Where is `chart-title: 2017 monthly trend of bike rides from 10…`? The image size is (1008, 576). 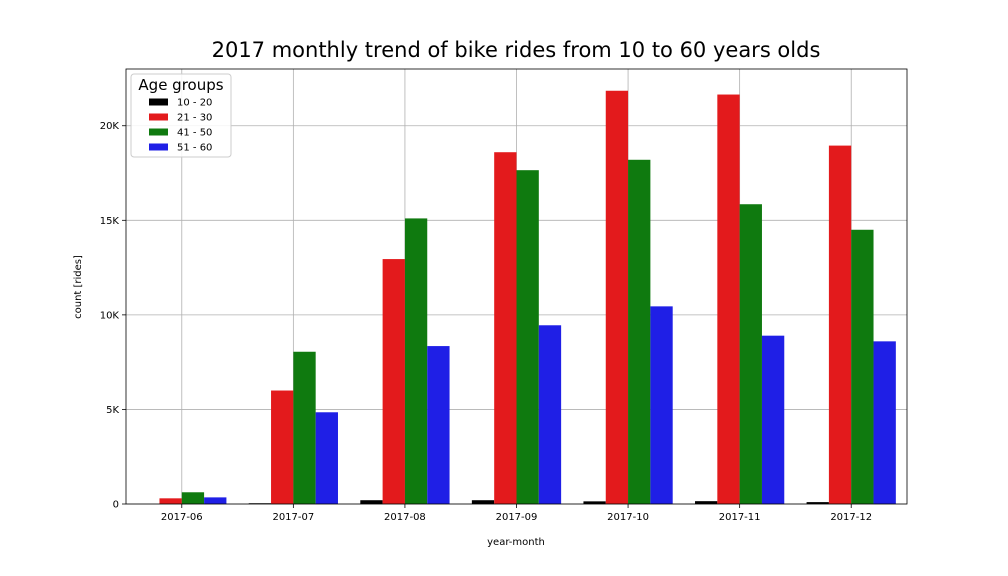 chart-title: 2017 monthly trend of bike rides from 10… is located at coordinates (516, 50).